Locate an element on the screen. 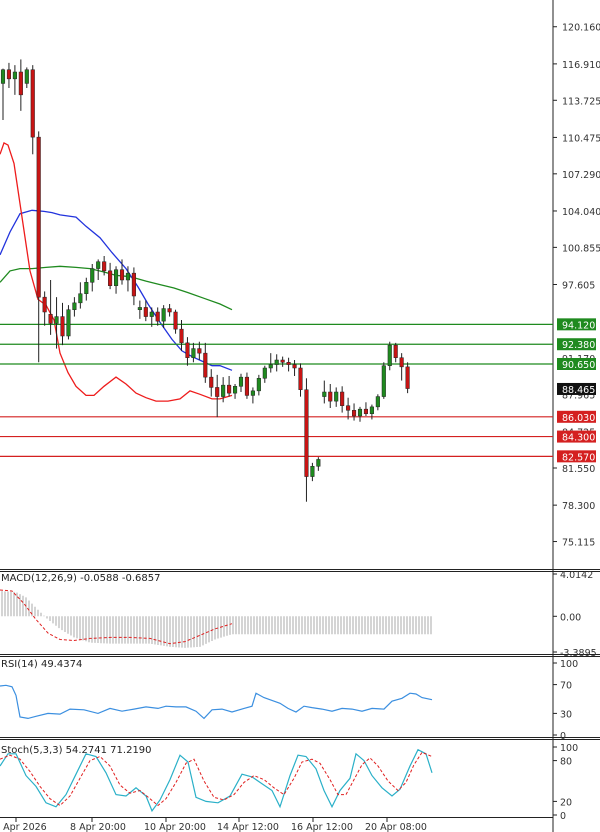 This screenshot has height=832, width=600. price-secondary-label: 87.965 is located at coordinates (578, 396).